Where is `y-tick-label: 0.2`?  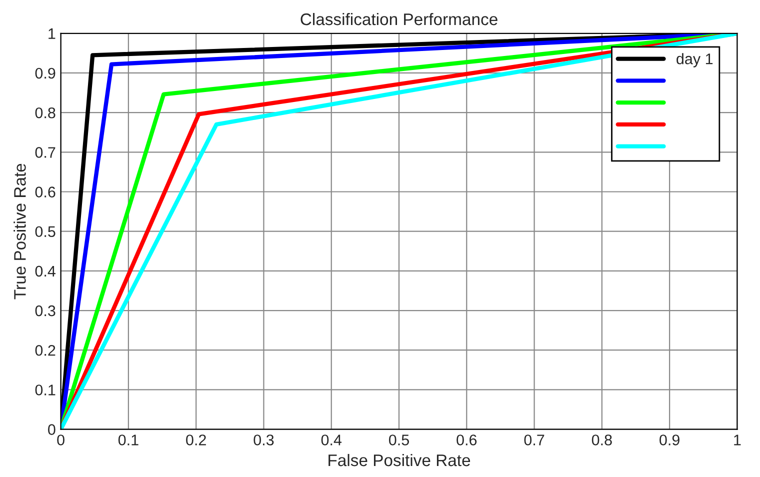
y-tick-label: 0.2 is located at coordinates (45, 350).